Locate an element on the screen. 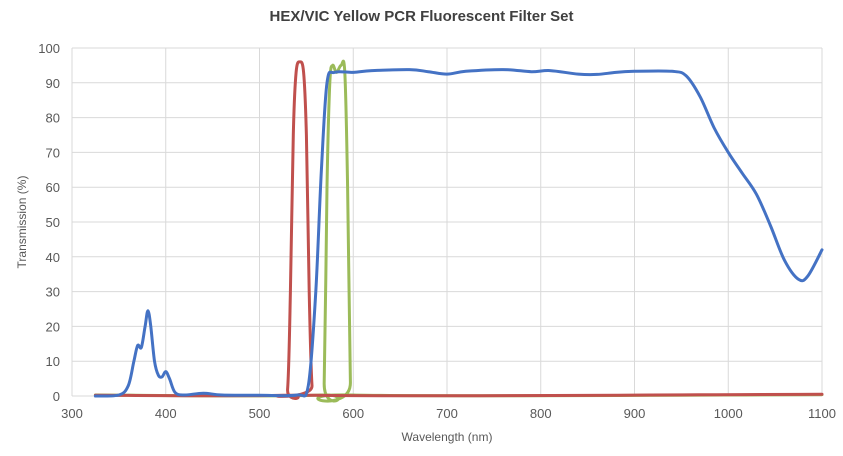  x-tick-label: 1100 is located at coordinates (822, 413).